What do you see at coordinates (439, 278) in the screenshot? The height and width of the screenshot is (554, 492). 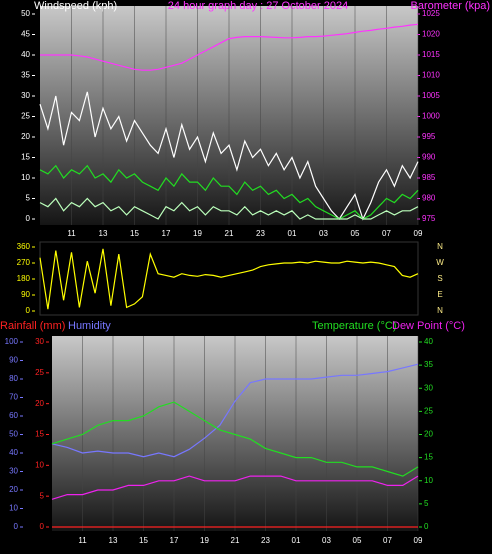 I see `y2-tick-label: S` at bounding box center [439, 278].